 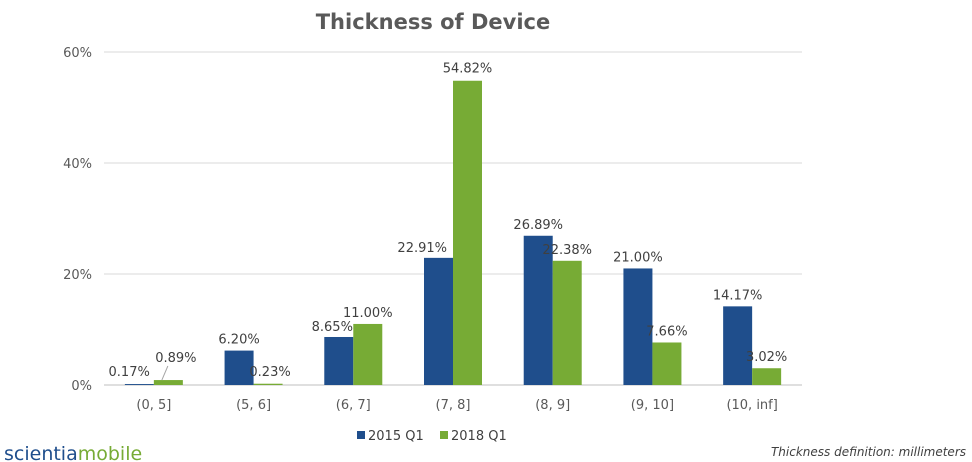 What do you see at coordinates (738, 295) in the screenshot?
I see `data-label: 14.17%` at bounding box center [738, 295].